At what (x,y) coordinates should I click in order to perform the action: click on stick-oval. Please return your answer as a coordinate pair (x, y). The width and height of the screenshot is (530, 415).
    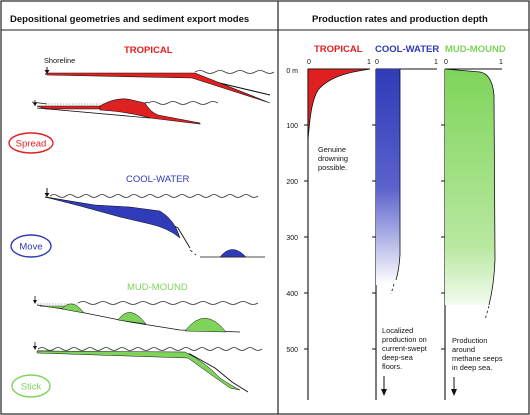
    Looking at the image, I should click on (31, 386).